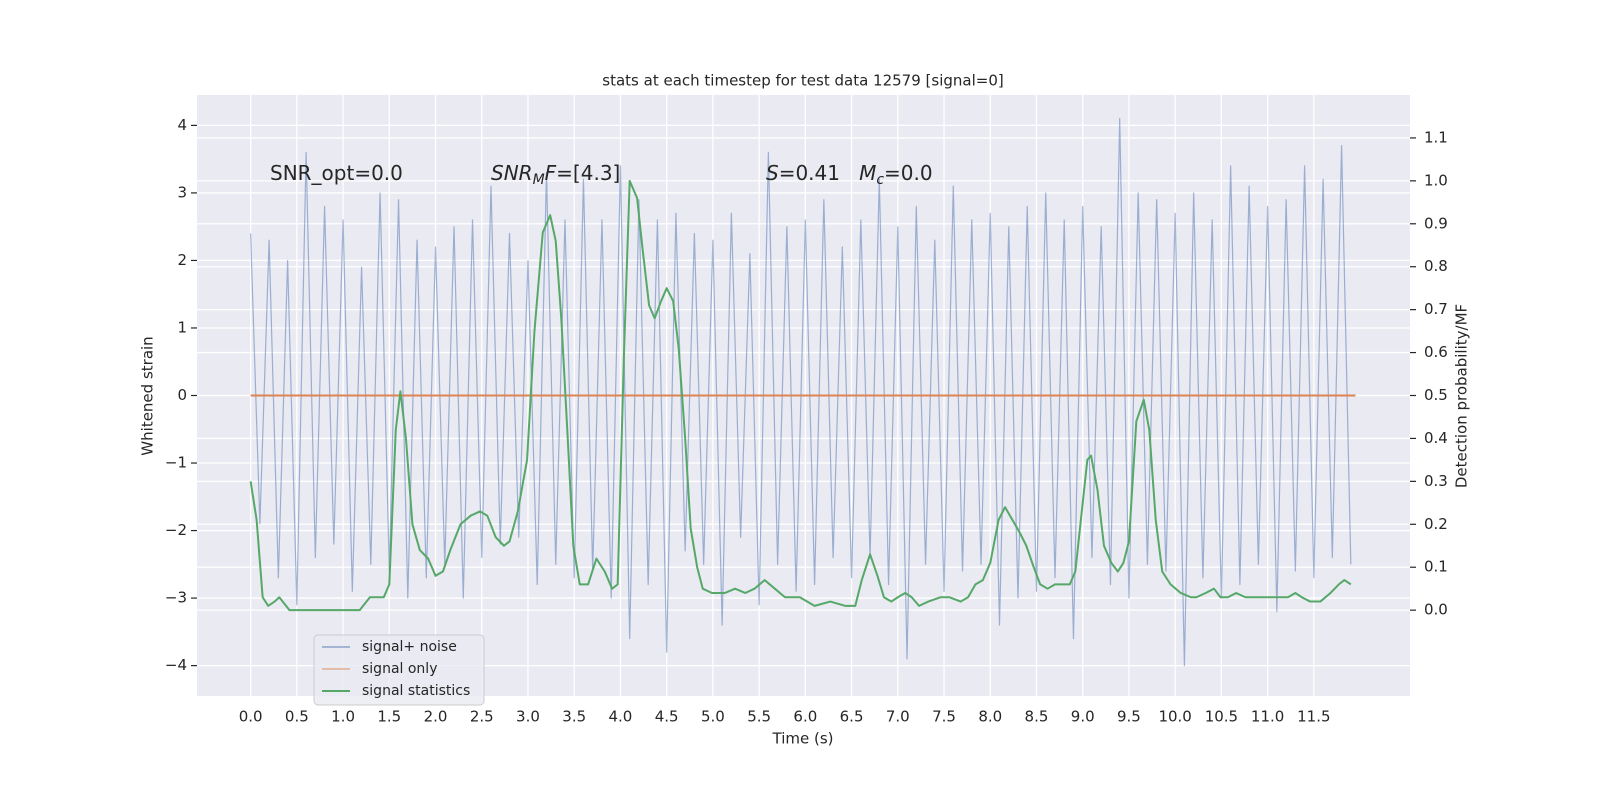 The width and height of the screenshot is (1600, 800). I want to click on x-tick-label: 4.0, so click(621, 717).